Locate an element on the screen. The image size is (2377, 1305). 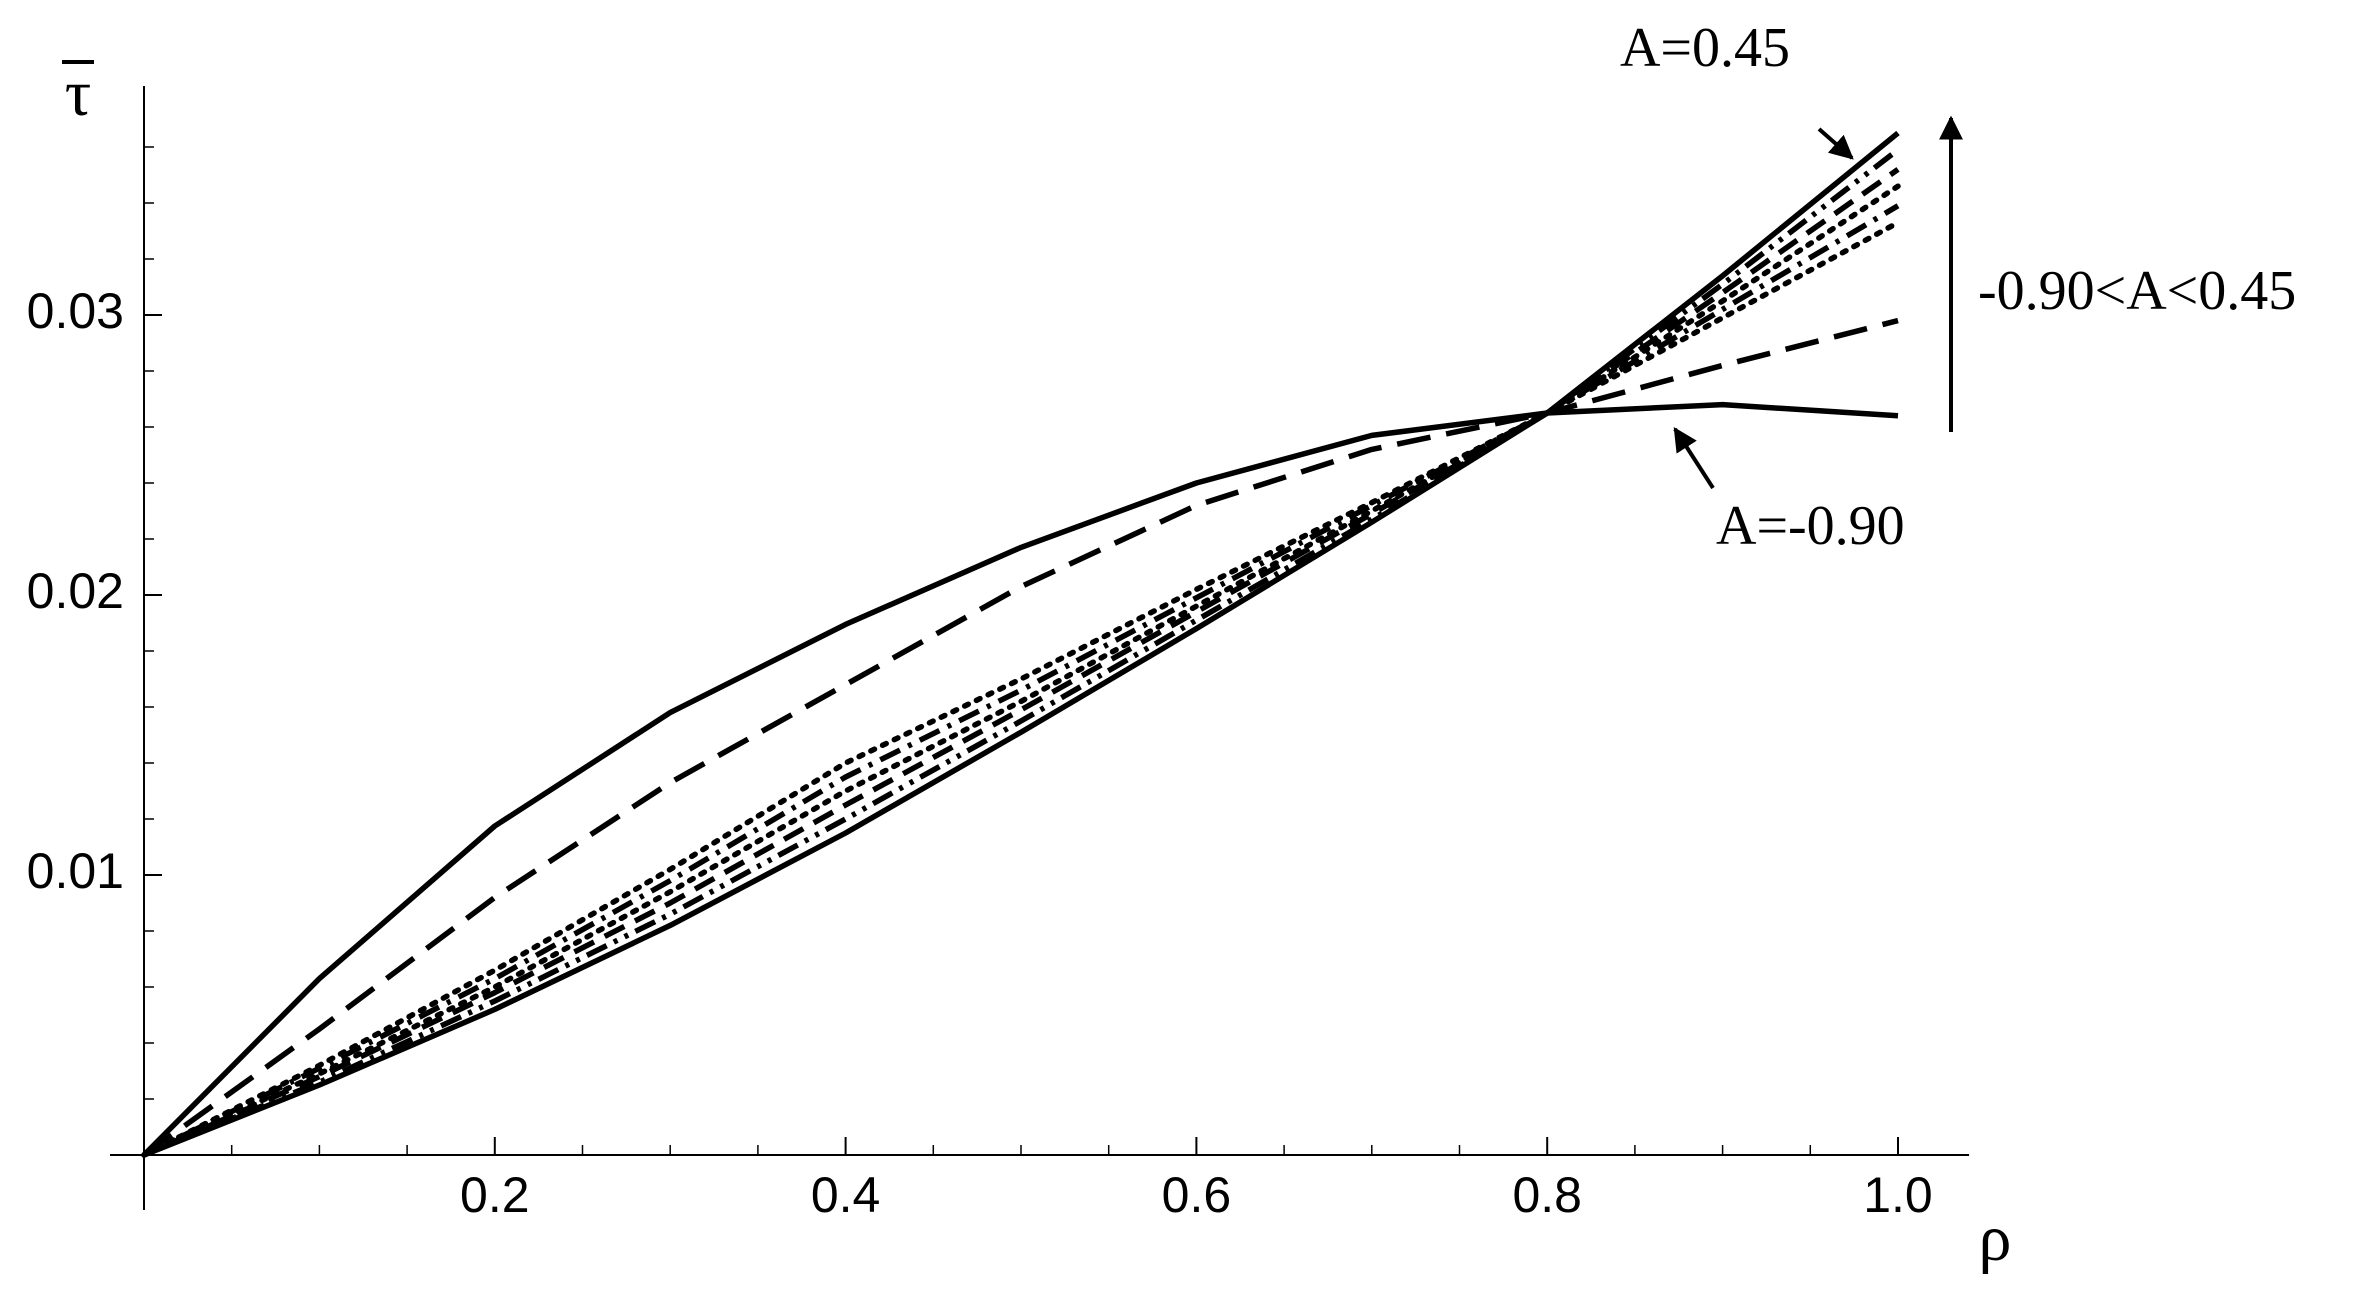
y-tick-label: 0.01 is located at coordinates (75, 871).